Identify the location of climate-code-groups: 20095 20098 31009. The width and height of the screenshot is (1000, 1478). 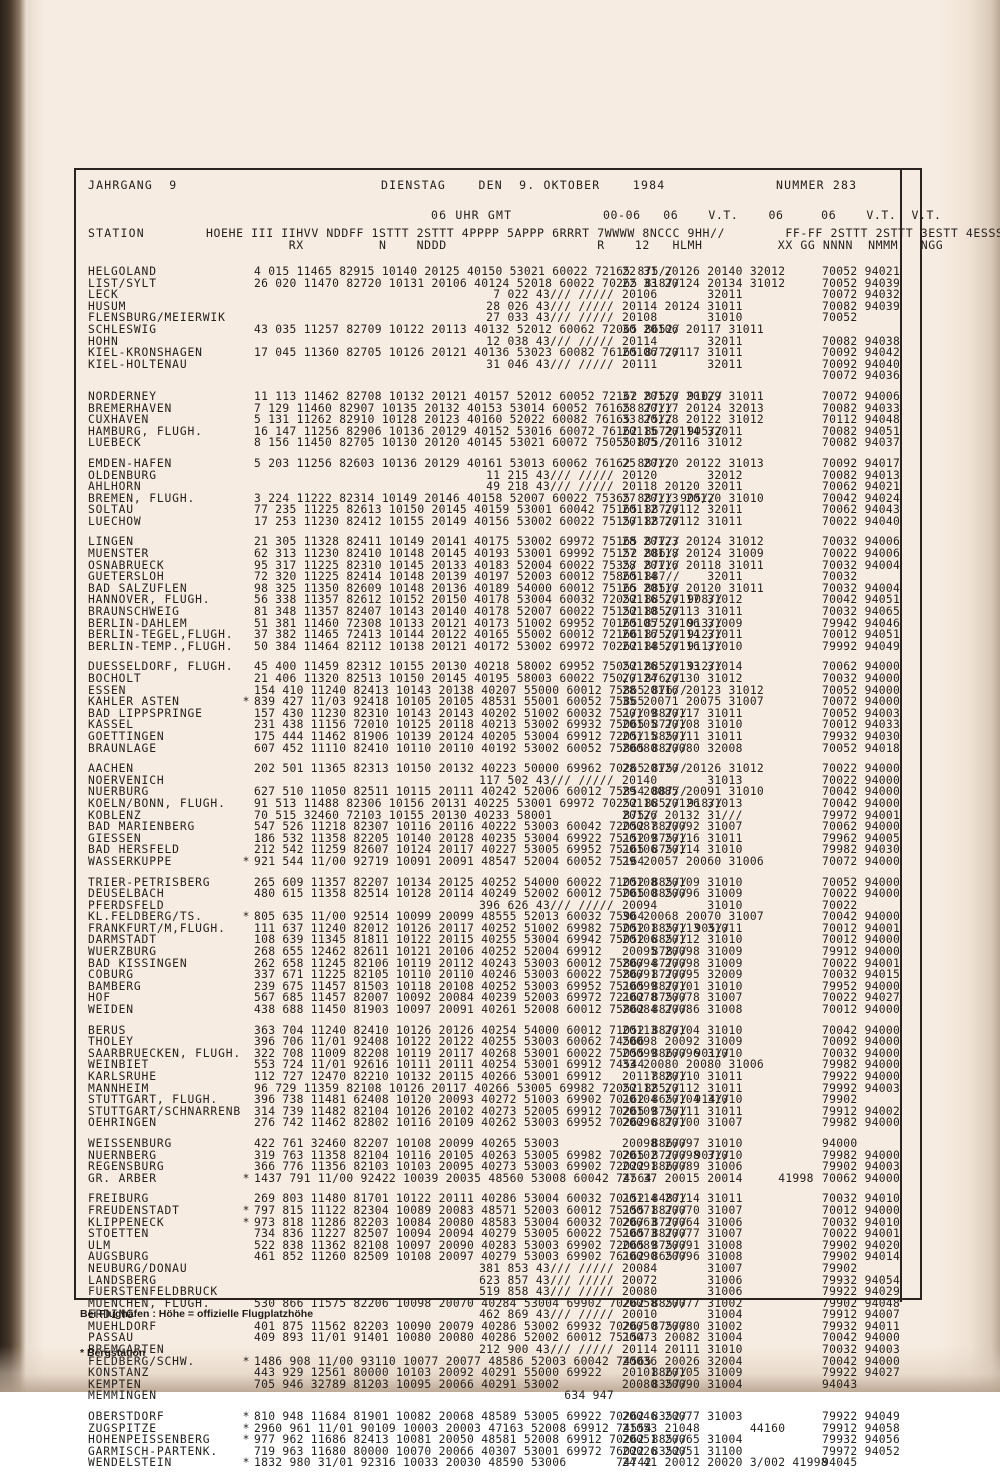
(722, 952).